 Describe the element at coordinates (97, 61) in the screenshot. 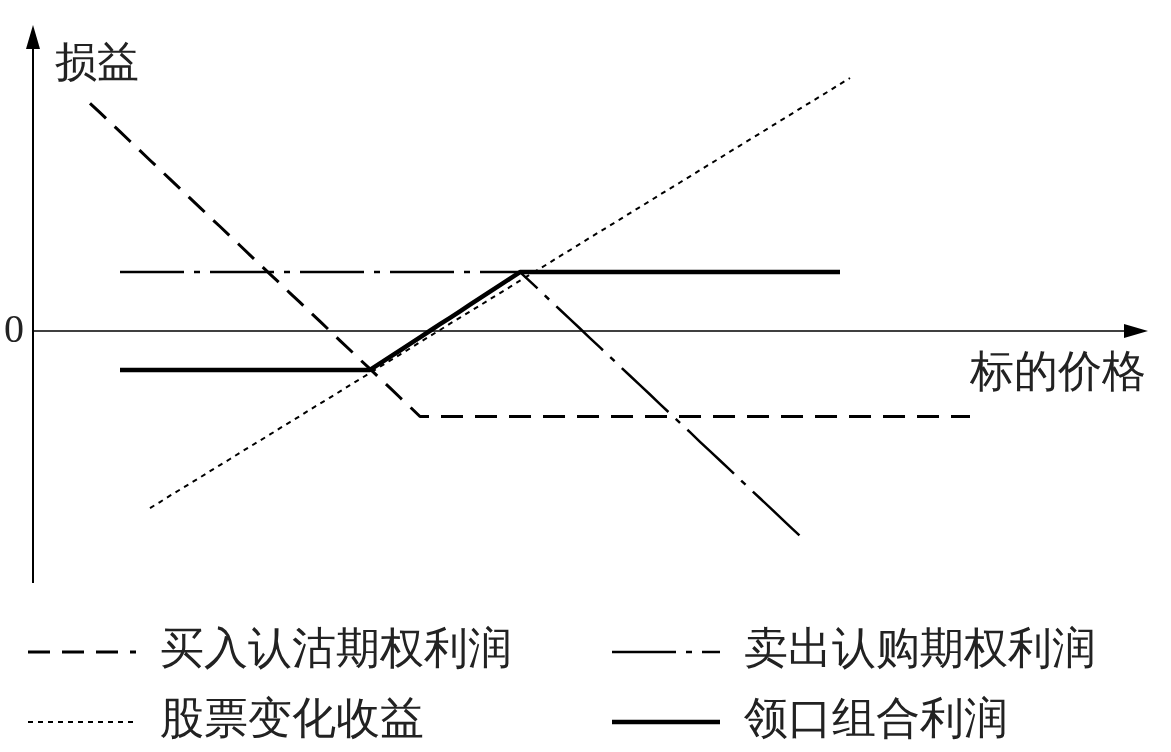

I see `y-axis-title: 损益` at that location.